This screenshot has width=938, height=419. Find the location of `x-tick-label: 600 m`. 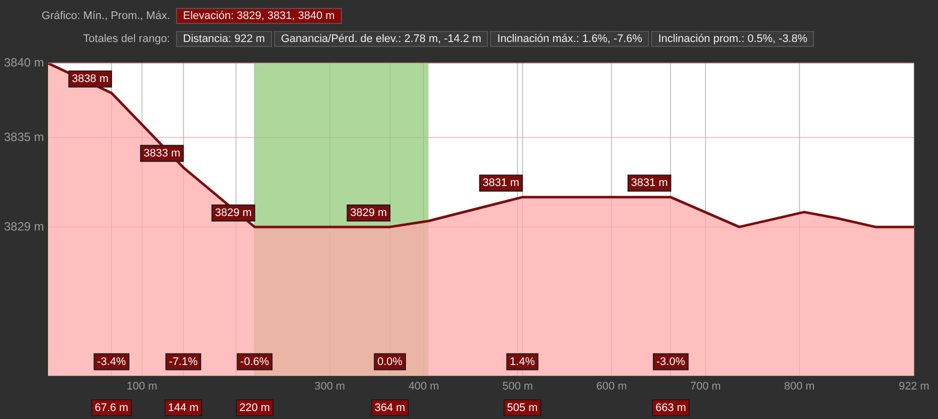

x-tick-label: 600 m is located at coordinates (611, 386).